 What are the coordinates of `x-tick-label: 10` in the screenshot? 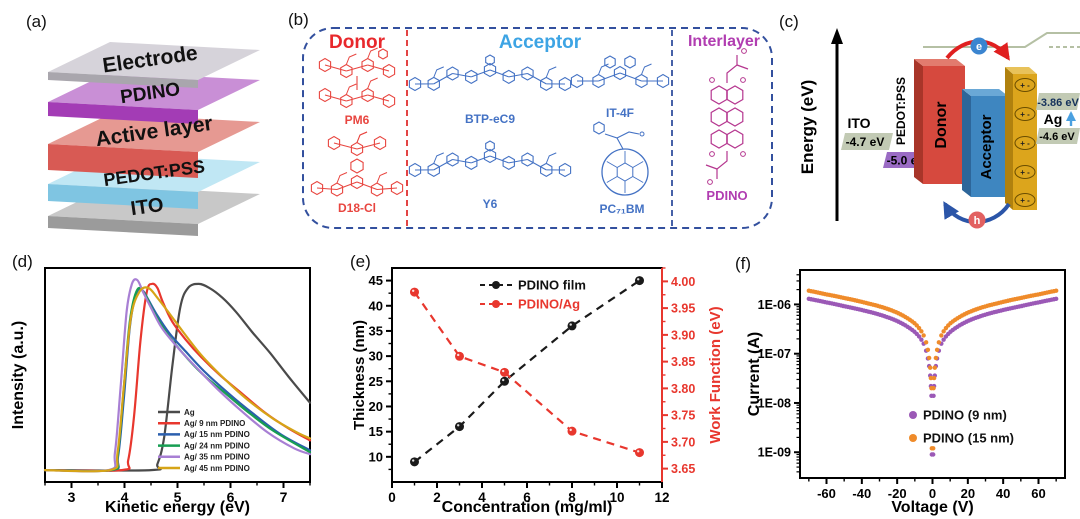 It's located at (616, 497).